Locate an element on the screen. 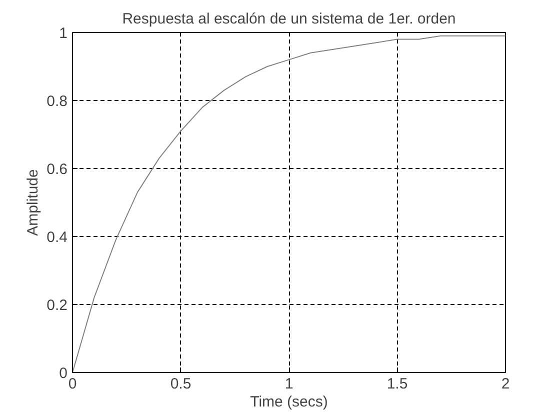 The image size is (560, 420). chart-title: Respuesta al escalón de un sistema de 1er. orden is located at coordinates (289, 19).